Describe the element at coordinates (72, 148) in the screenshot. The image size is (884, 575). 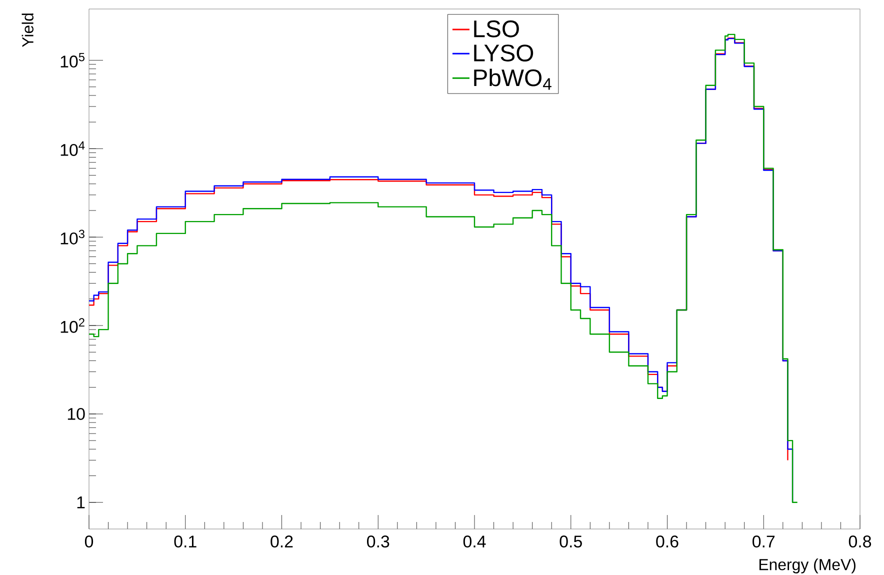
I see `y-tick-label: 10$^{4}$` at that location.